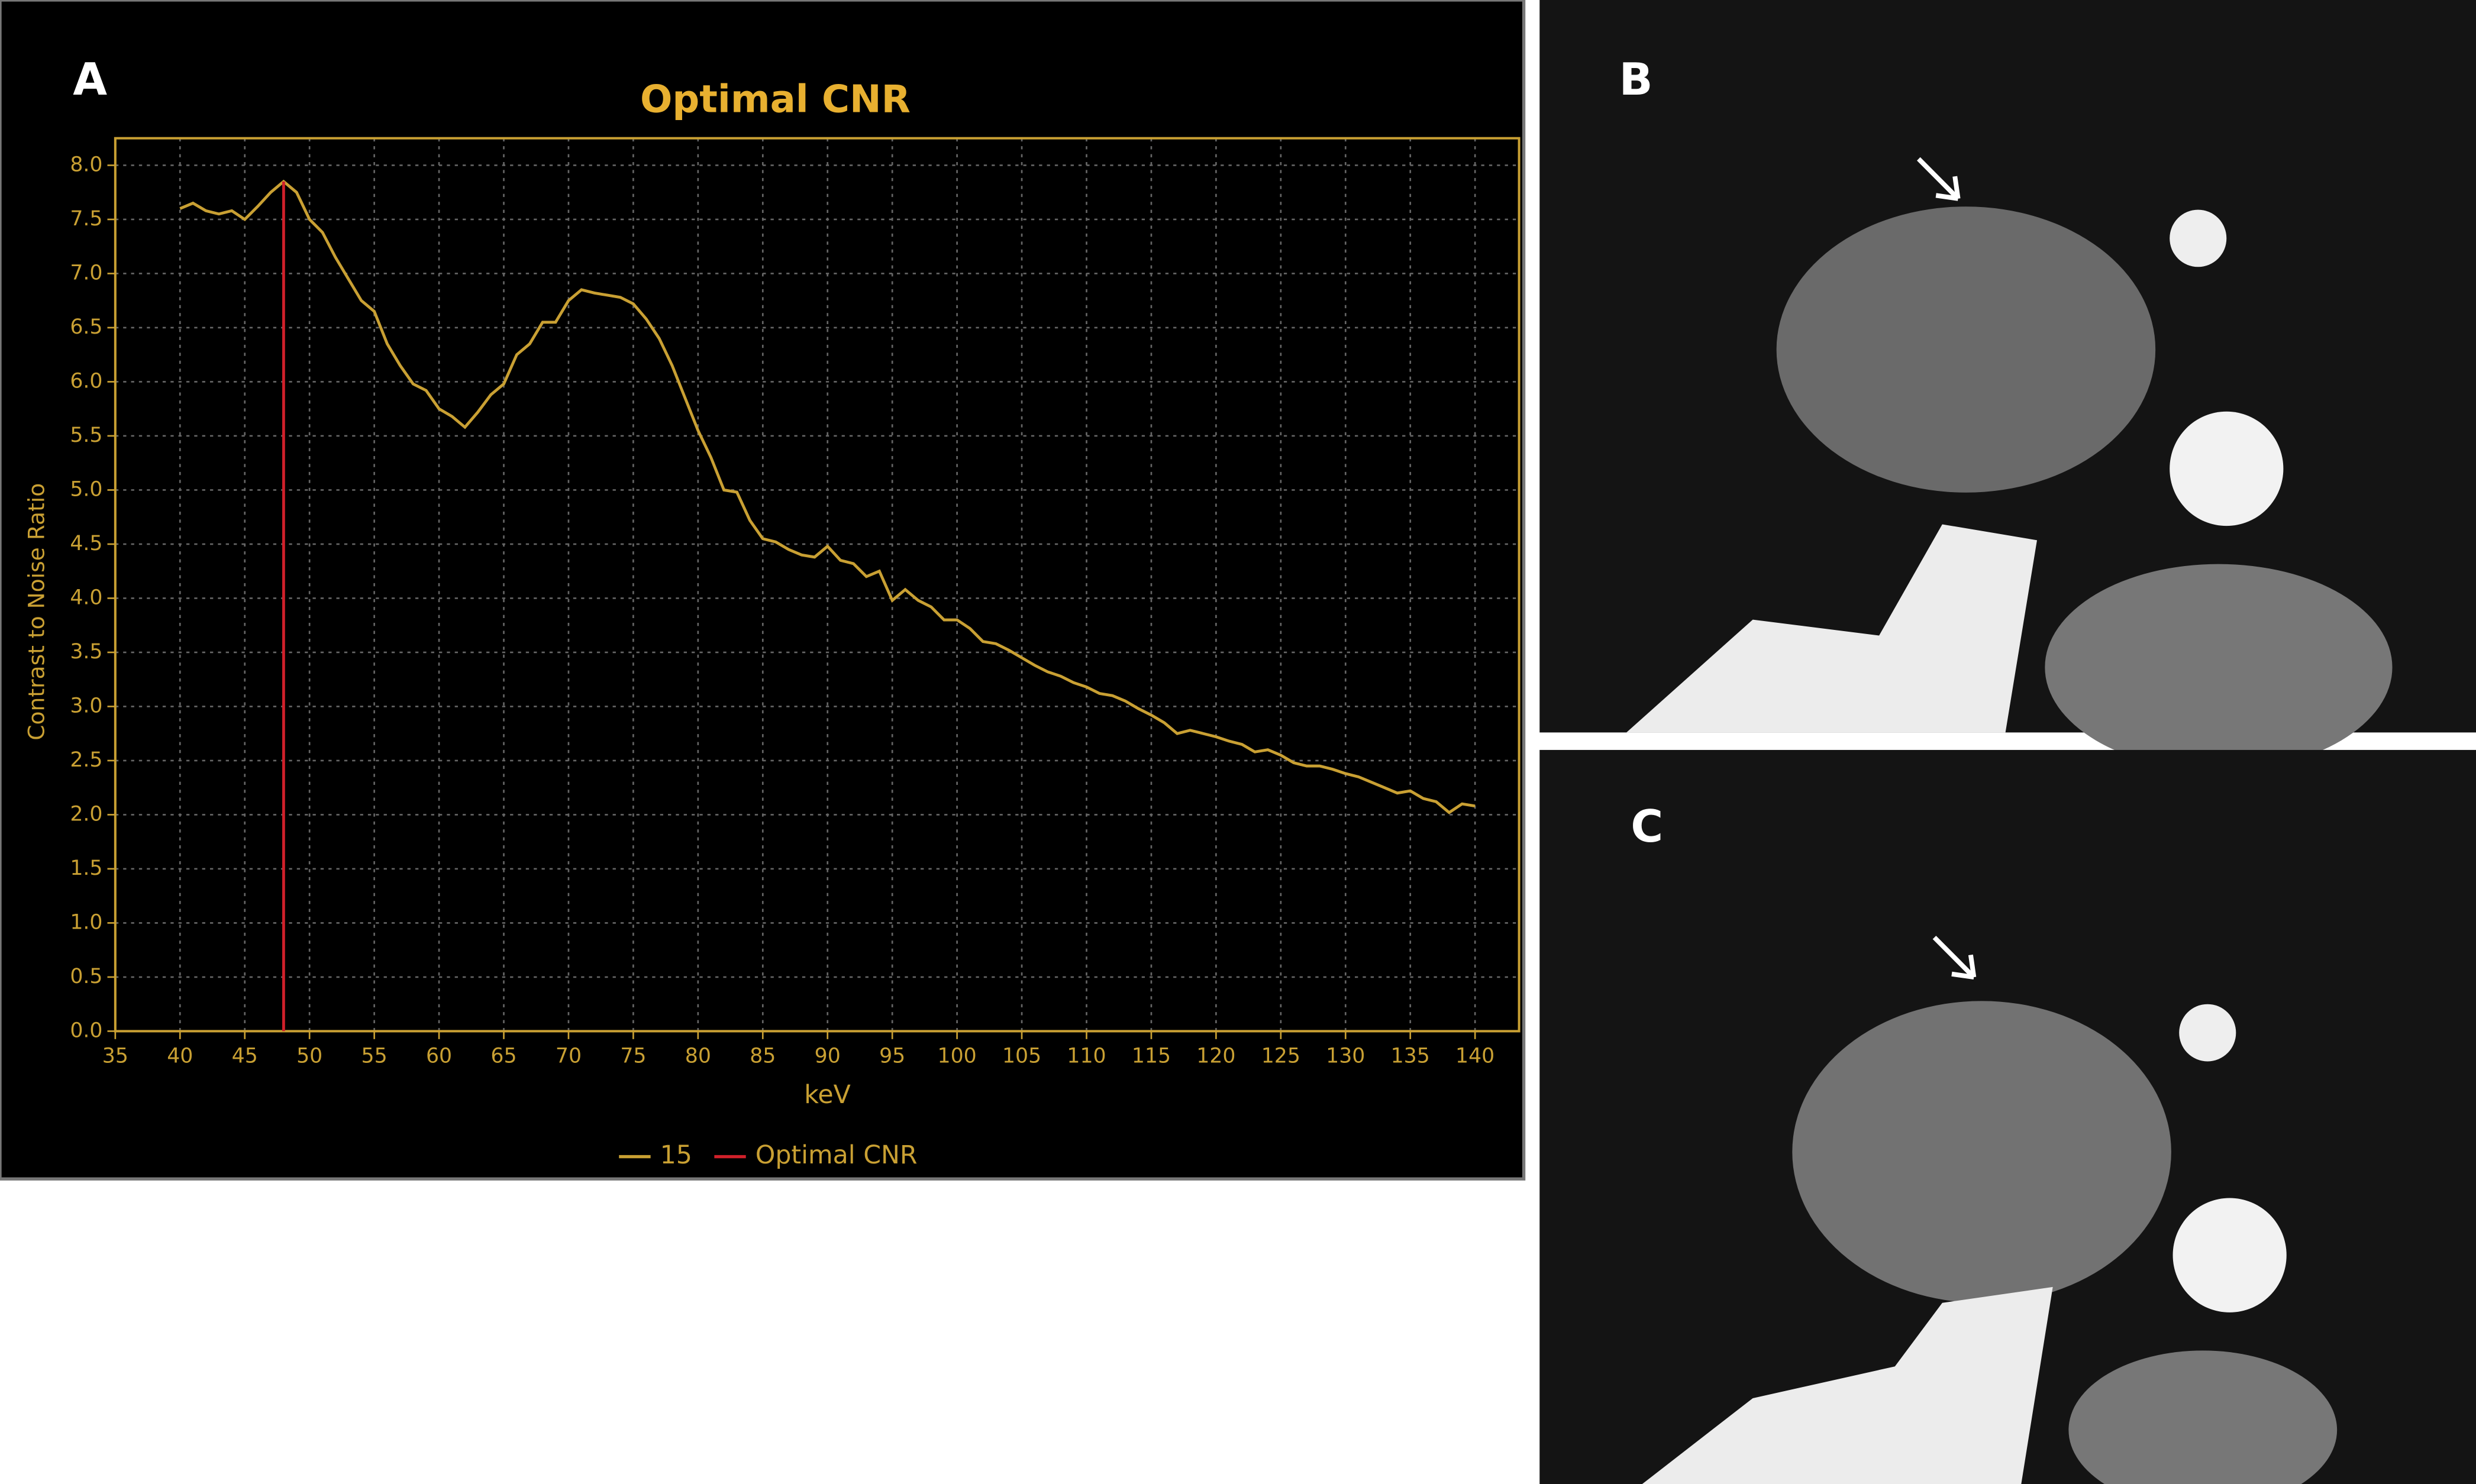 Image resolution: width=2476 pixels, height=1484 pixels. I want to click on x-tick-label: 95, so click(892, 1056).